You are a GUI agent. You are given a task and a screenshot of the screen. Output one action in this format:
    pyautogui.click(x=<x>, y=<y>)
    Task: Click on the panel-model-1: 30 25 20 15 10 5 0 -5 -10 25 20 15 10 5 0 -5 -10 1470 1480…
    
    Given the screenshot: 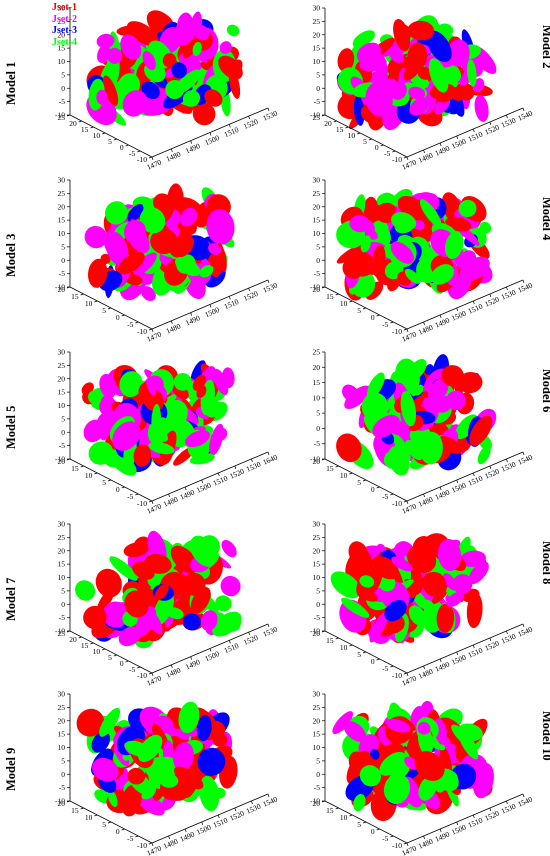 What is the action you would take?
    pyautogui.click(x=149, y=86)
    